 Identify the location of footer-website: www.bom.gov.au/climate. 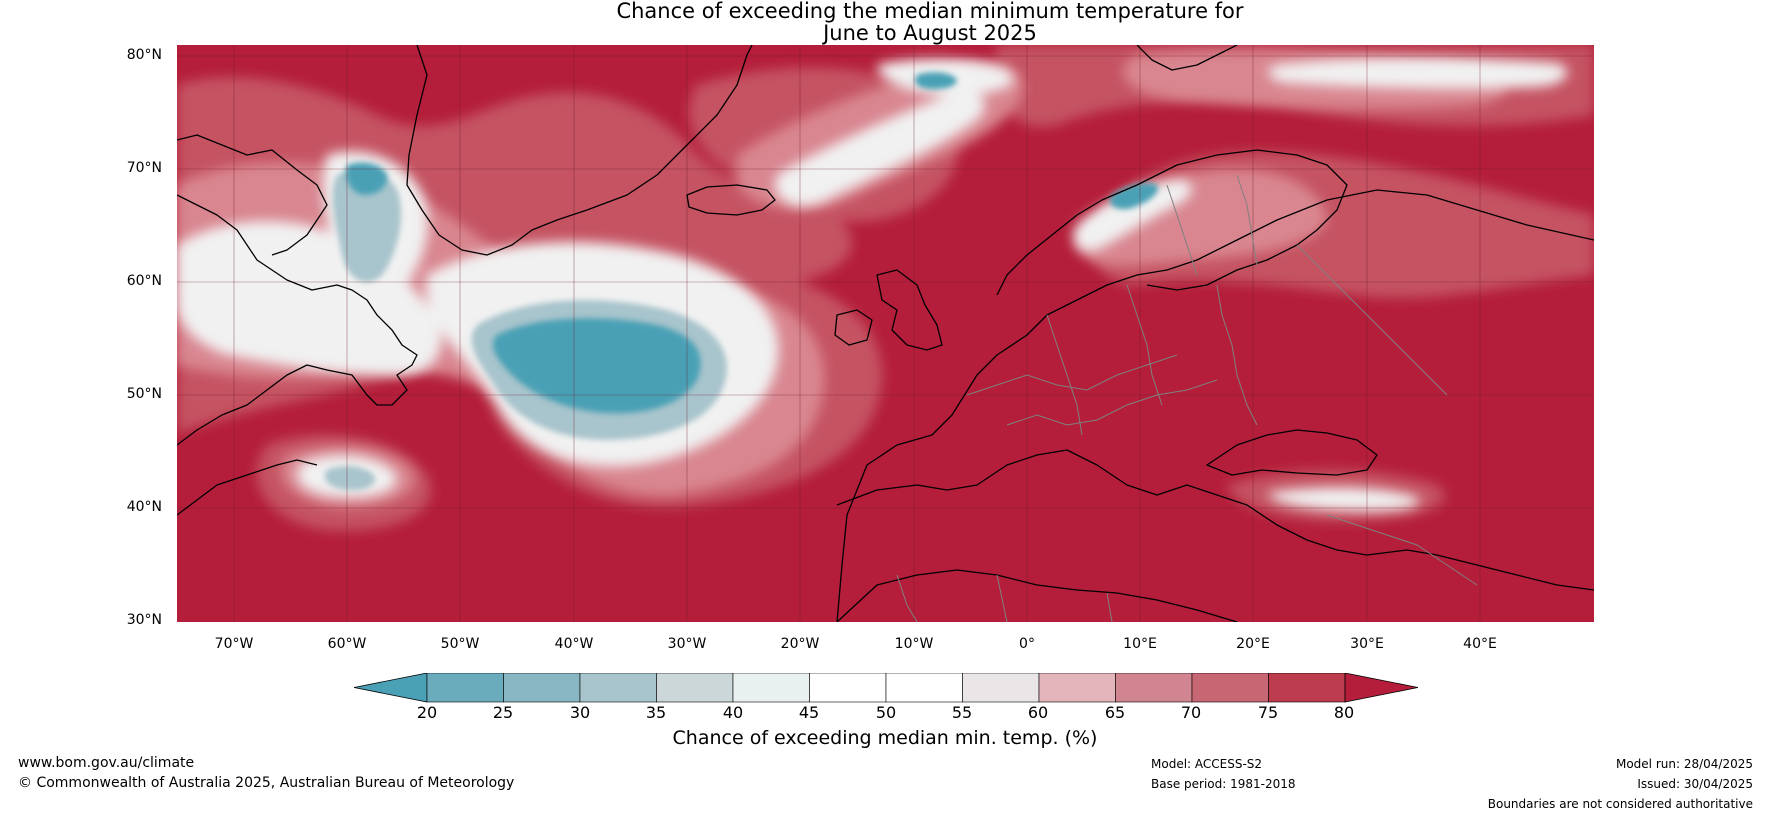
(106, 763).